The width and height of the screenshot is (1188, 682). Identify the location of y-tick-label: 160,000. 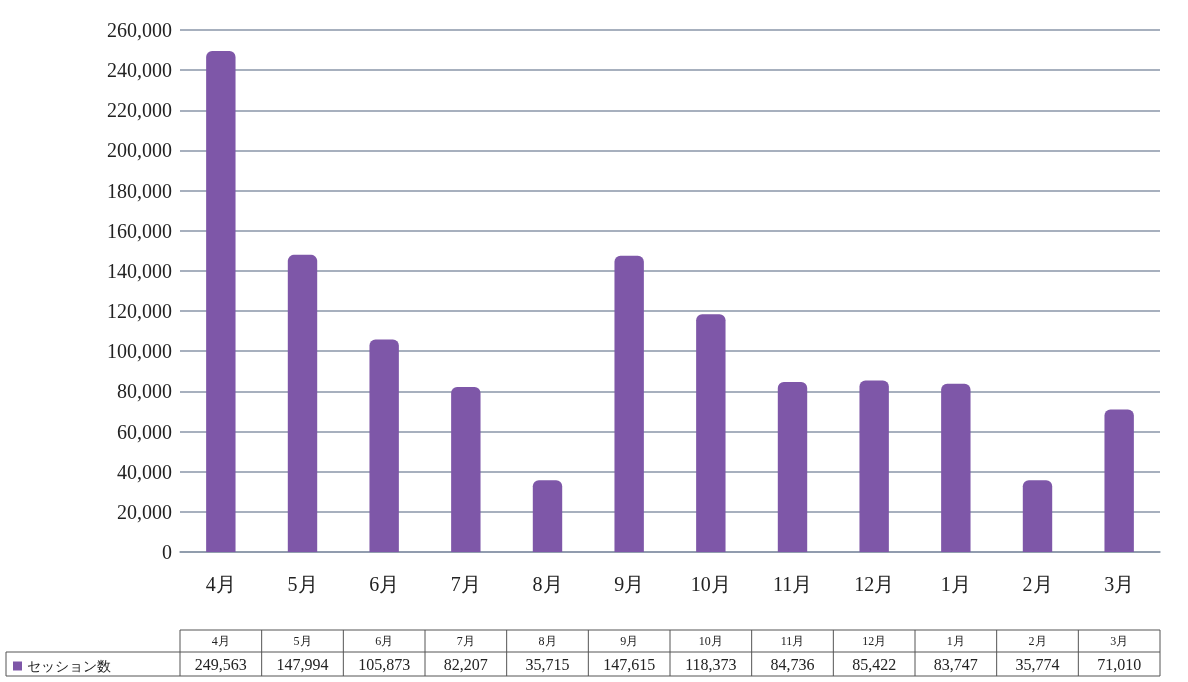
(139, 230).